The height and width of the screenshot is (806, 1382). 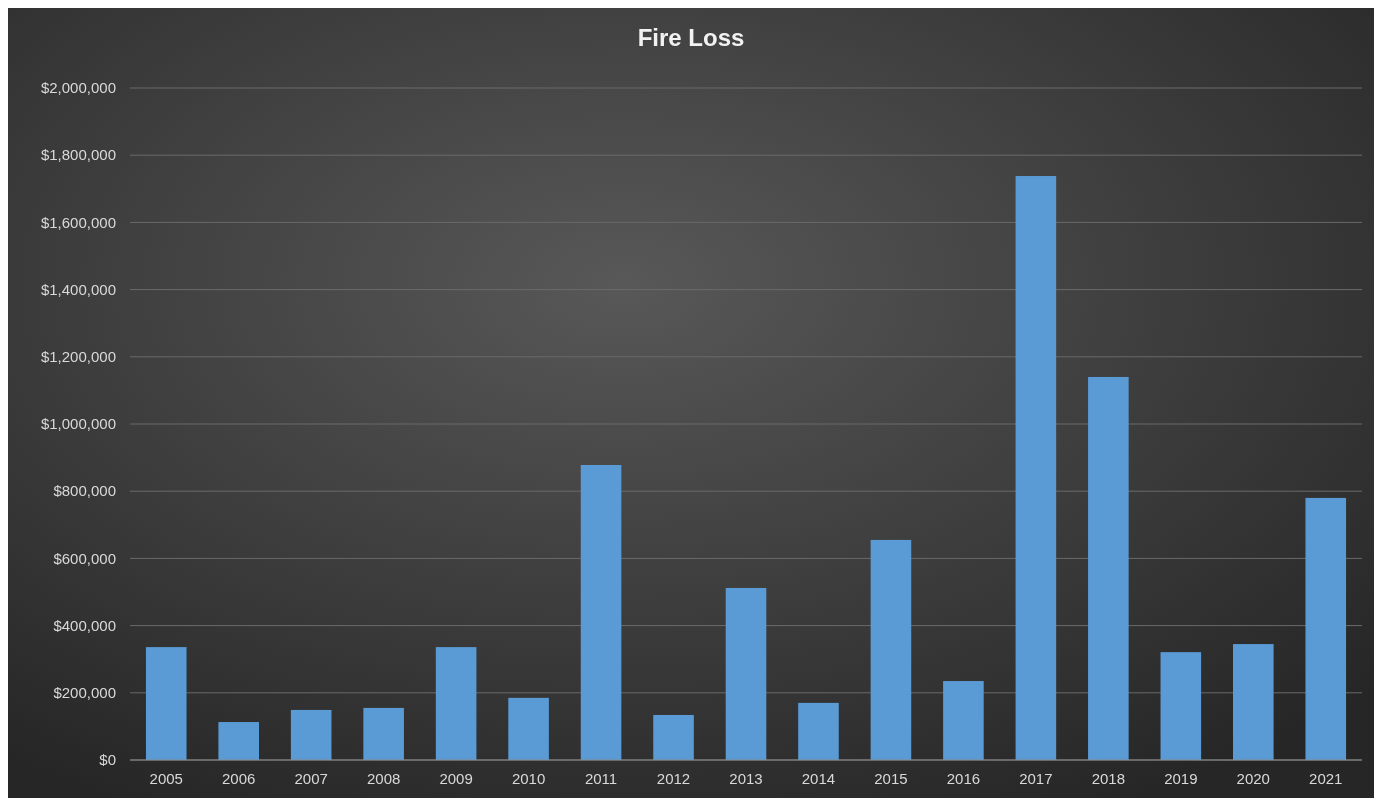 What do you see at coordinates (1326, 778) in the screenshot?
I see `x-tick-label: 2021` at bounding box center [1326, 778].